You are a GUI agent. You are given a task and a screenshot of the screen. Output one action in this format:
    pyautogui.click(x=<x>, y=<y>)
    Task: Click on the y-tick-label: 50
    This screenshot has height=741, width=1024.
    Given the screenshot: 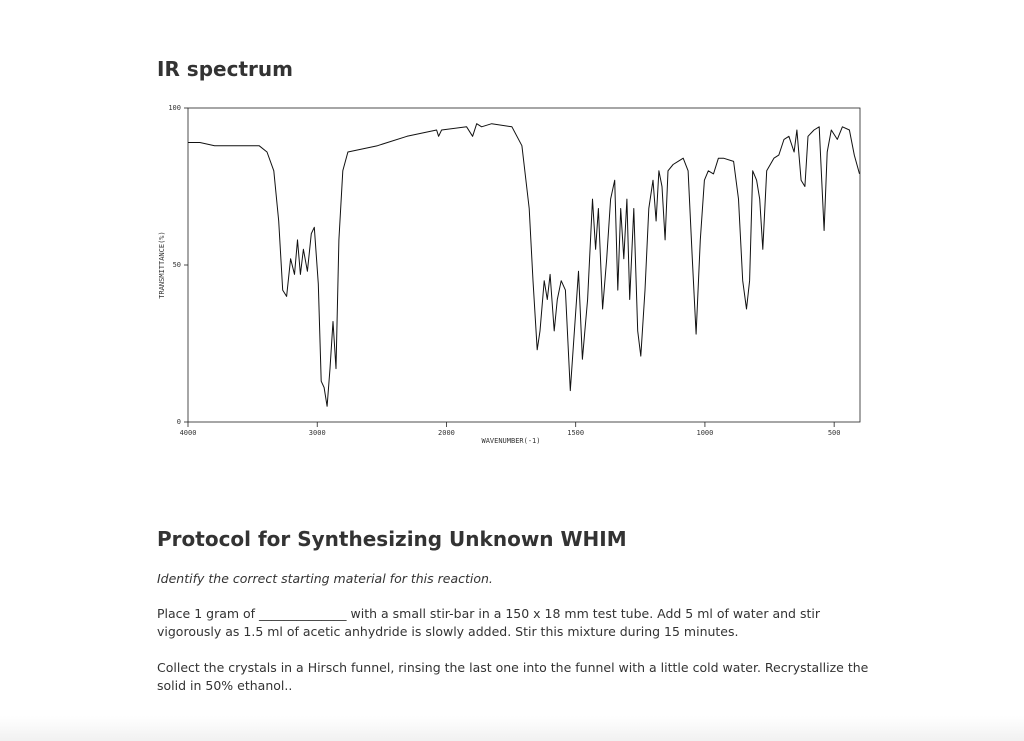 What is the action you would take?
    pyautogui.click(x=177, y=265)
    